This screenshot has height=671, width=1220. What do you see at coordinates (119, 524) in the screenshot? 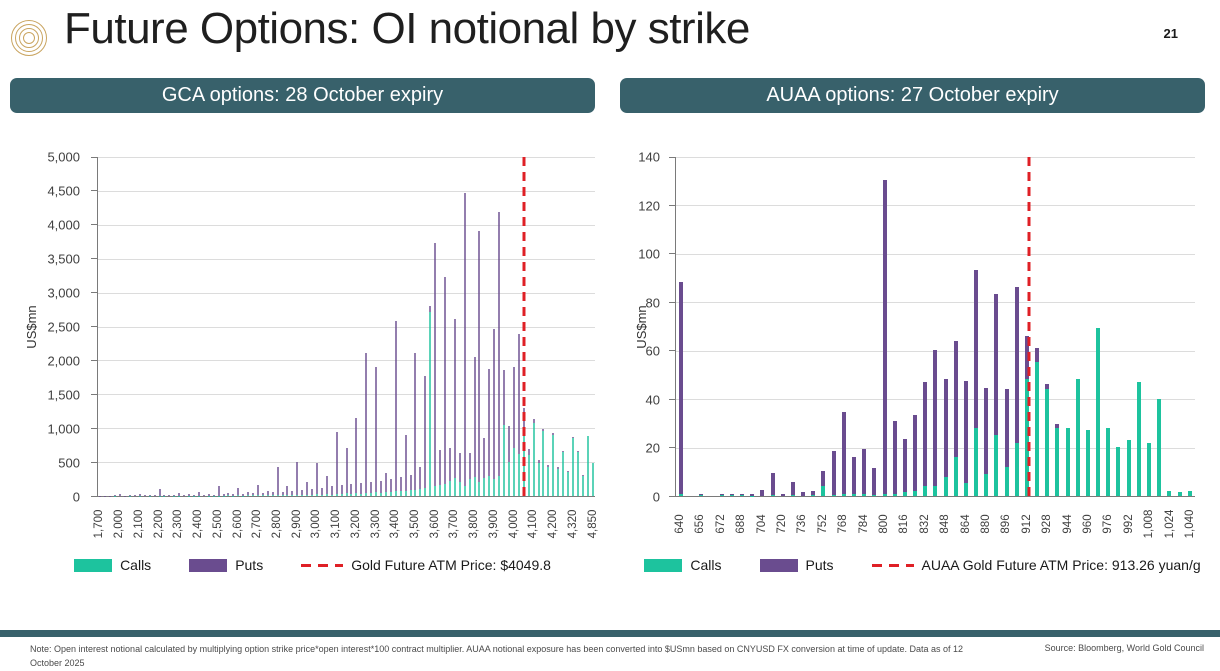
I see `x-tick-label: 2,000` at bounding box center [119, 524].